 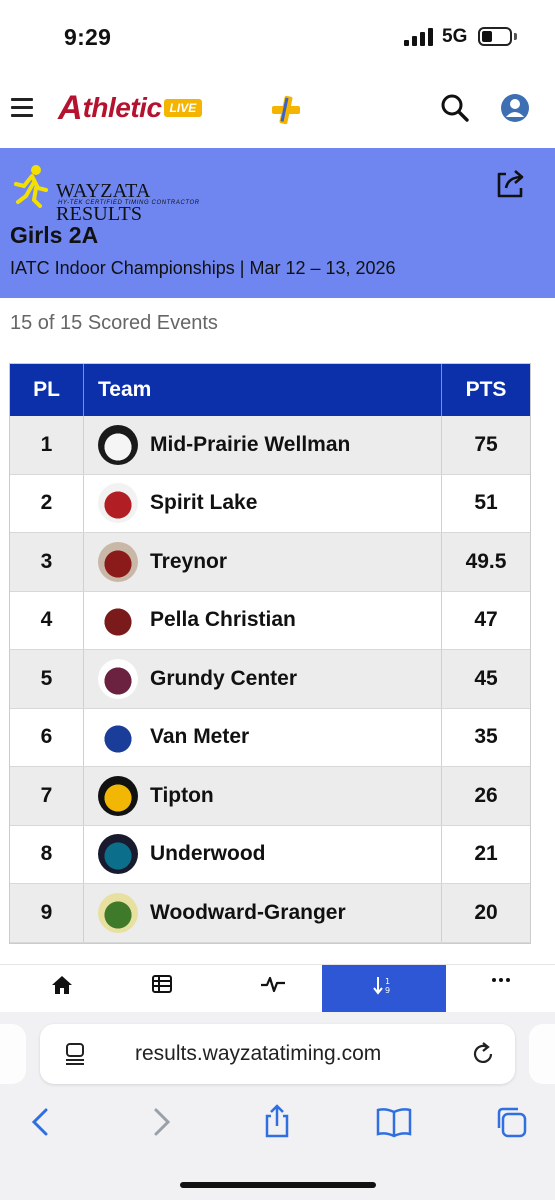 I want to click on bookmarks-icon, so click(x=394, y=1122).